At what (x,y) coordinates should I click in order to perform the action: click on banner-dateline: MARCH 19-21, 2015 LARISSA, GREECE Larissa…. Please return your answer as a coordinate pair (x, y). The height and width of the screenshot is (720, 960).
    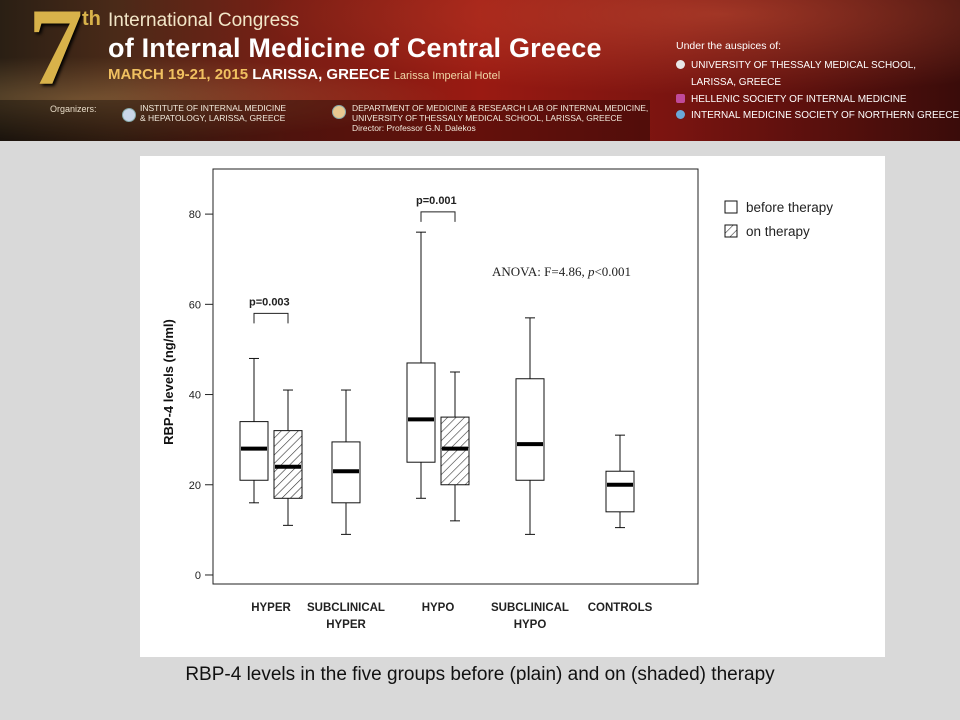
    Looking at the image, I should click on (304, 74).